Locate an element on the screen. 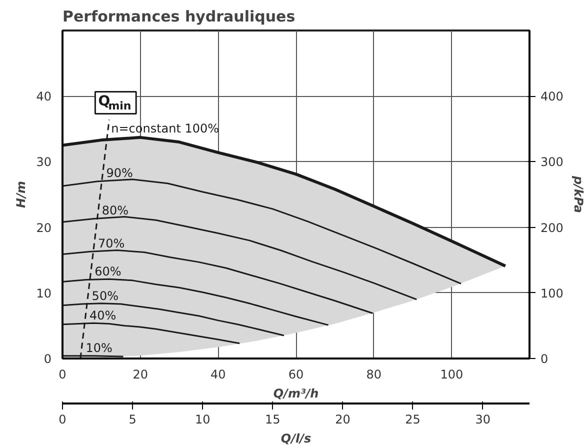  x2-tick-label: 20 is located at coordinates (342, 419).